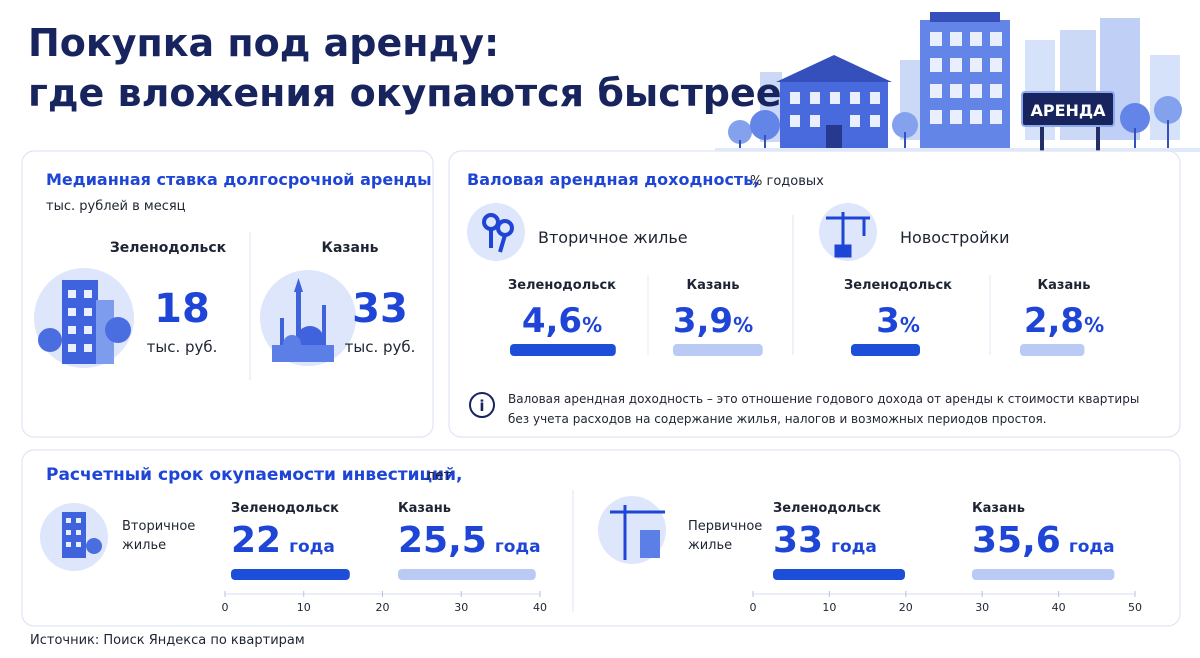 This screenshot has height=658, width=1200. I want to click on yield-number: 2,8, so click(1054, 321).